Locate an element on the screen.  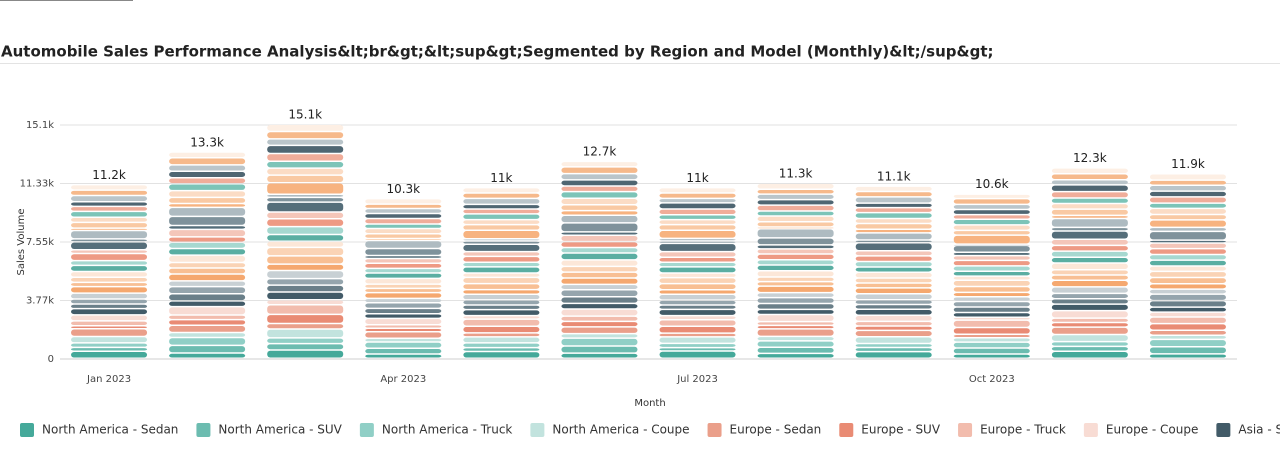
legend-item: North America - Truck is located at coordinates (436, 430).